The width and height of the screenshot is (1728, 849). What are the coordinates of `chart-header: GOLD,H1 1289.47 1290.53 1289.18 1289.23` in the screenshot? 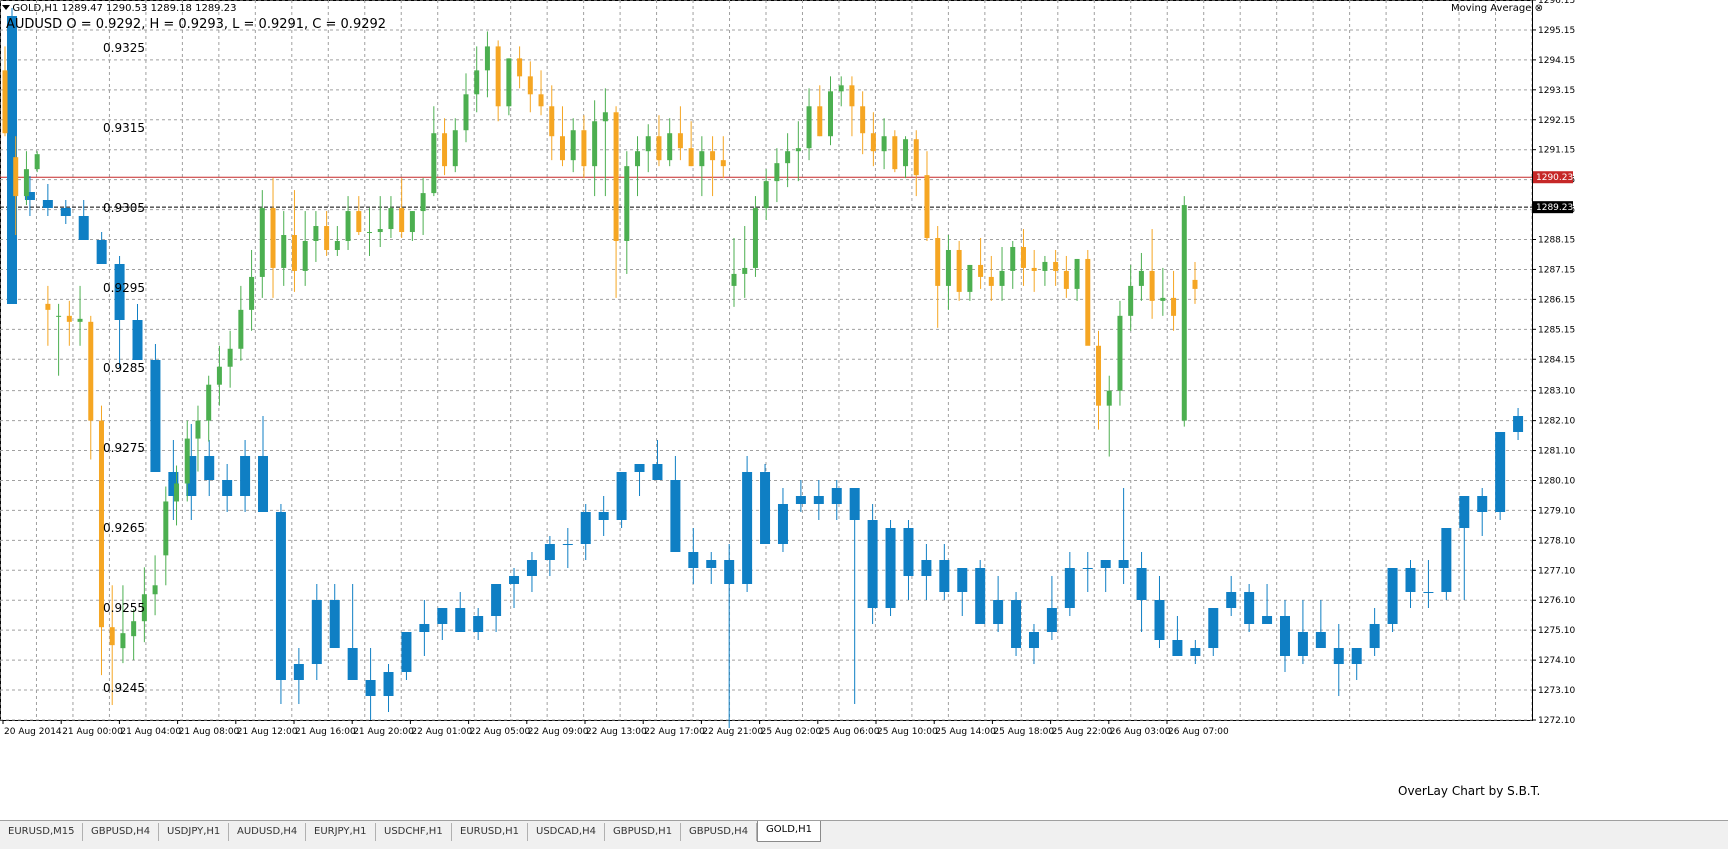 It's located at (121, 8).